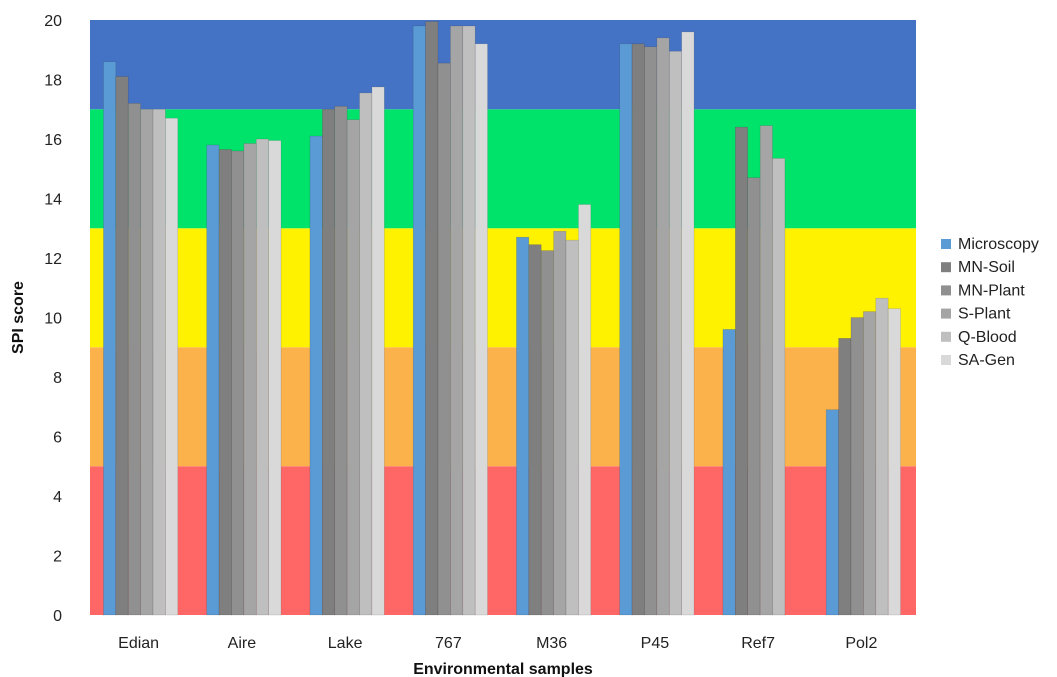 The image size is (1057, 677). Describe the element at coordinates (758, 643) in the screenshot. I see `x-tick-label: Ref7` at that location.